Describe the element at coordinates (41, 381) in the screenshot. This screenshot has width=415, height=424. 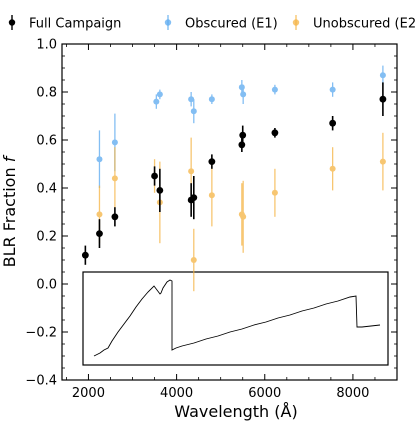
I see `y-tick-label: −0.4` at that location.